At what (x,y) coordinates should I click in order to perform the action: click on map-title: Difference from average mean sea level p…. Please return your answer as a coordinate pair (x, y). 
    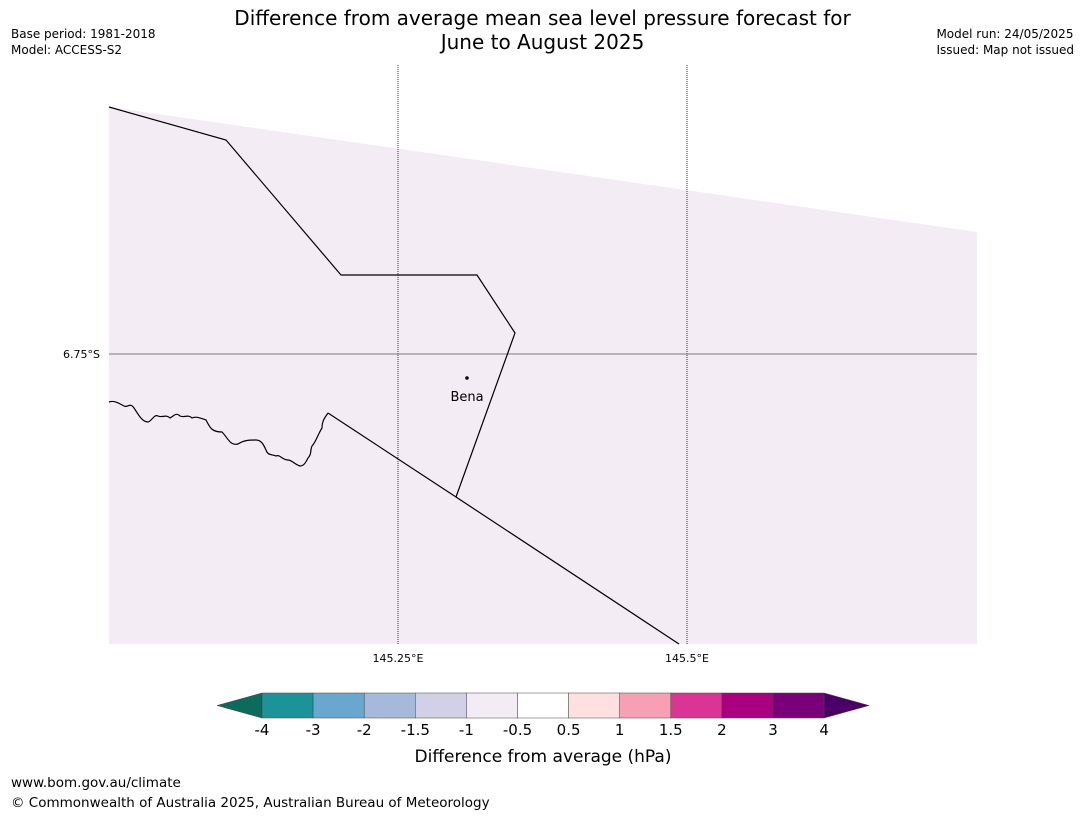
    Looking at the image, I should click on (542, 30).